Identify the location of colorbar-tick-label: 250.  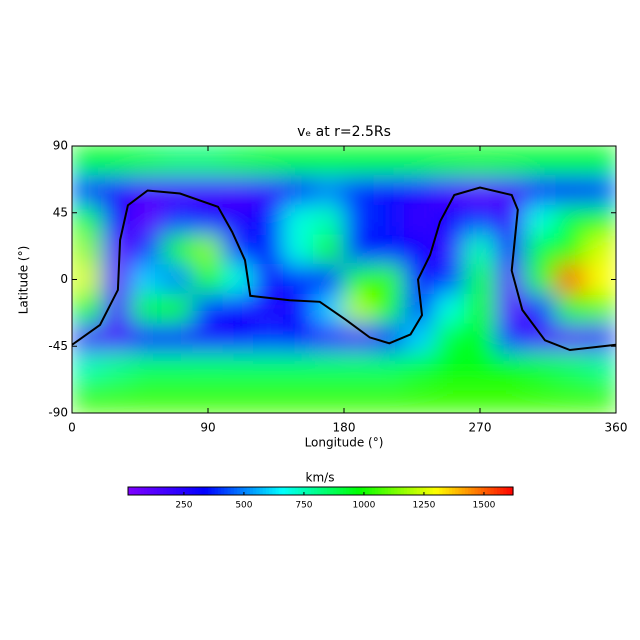
(183, 506).